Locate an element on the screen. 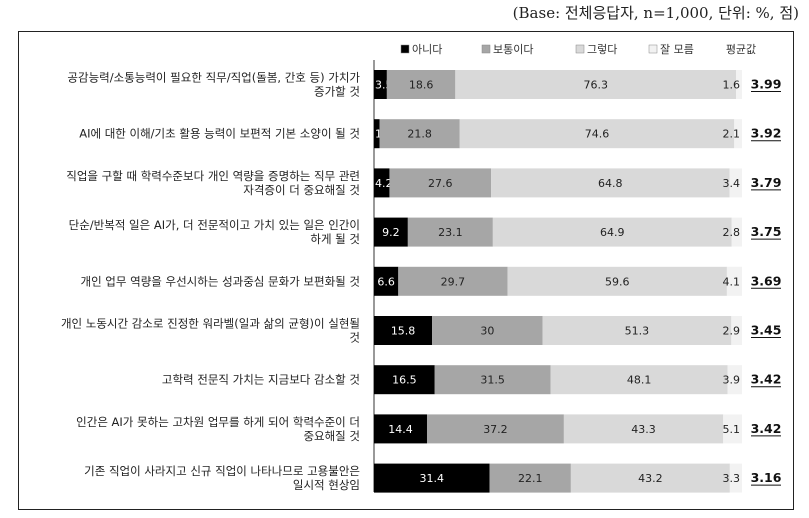 The image size is (809, 518). bar-5-아니다 is located at coordinates (386, 281).